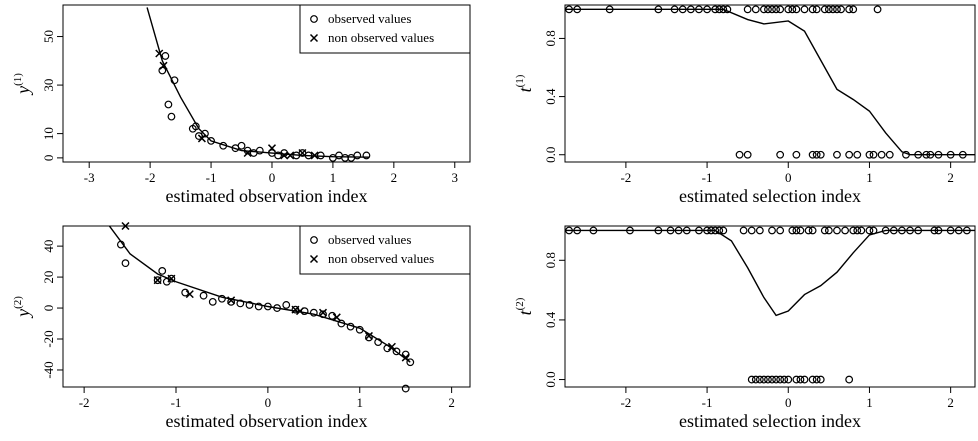 This screenshot has width=978, height=441. What do you see at coordinates (524, 83) in the screenshot?
I see `y-axis-title: t(1)` at bounding box center [524, 83].